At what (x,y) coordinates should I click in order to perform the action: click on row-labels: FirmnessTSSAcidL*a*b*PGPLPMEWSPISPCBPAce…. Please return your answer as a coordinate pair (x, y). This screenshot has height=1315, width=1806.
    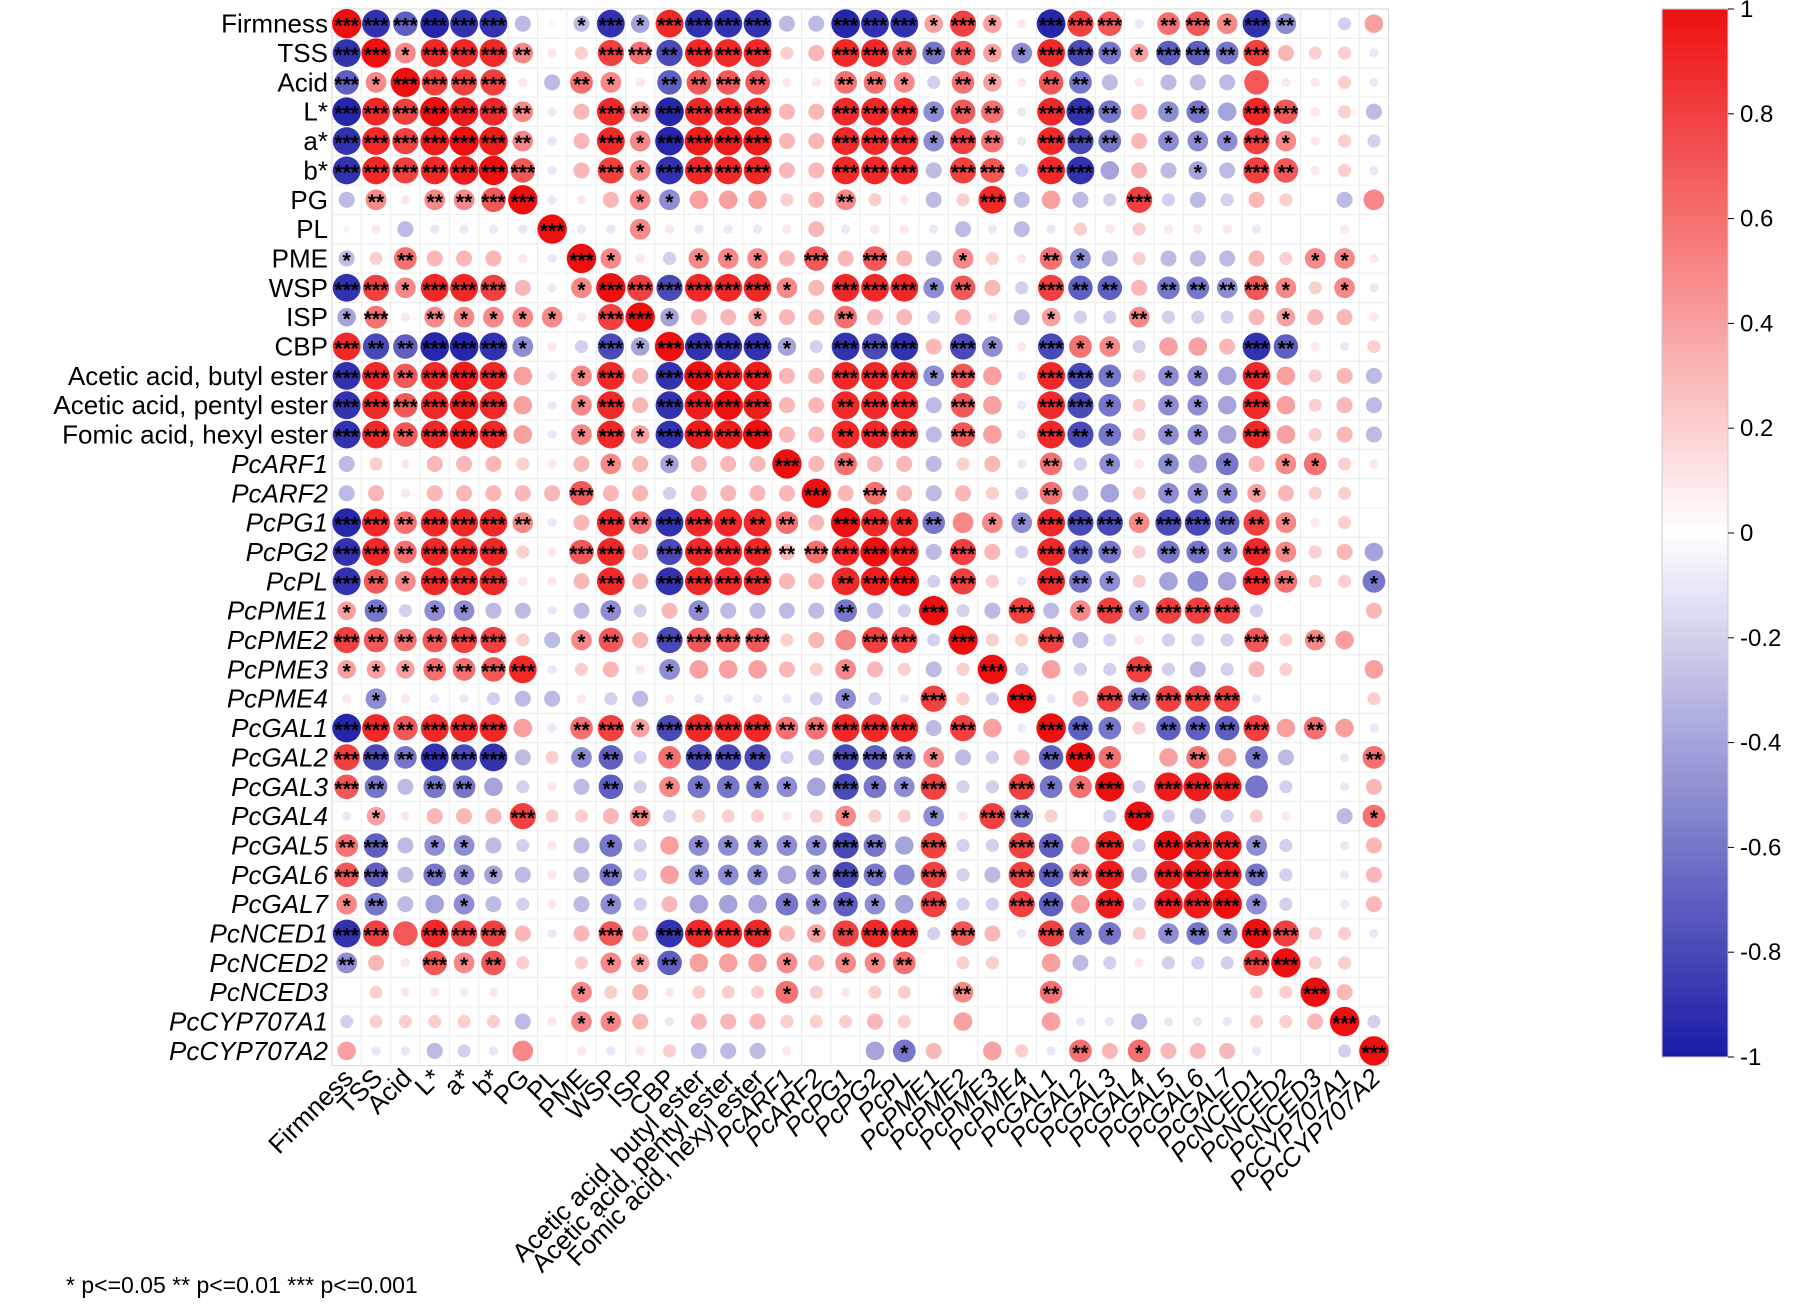
    Looking at the image, I should click on (191, 537).